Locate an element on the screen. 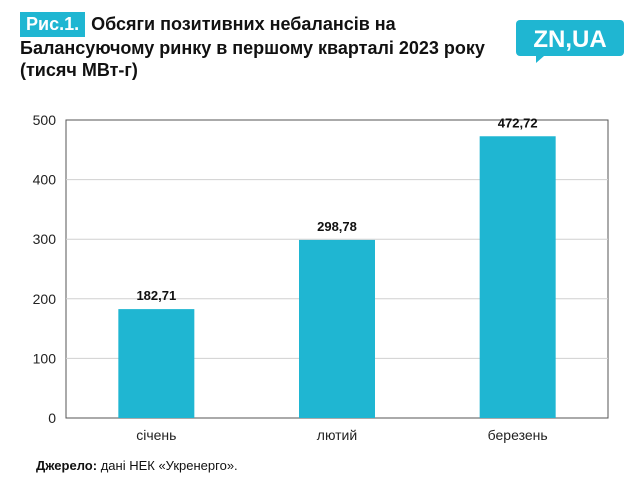 Image resolution: width=640 pixels, height=504 pixels. data-label: 472,72 is located at coordinates (518, 122).